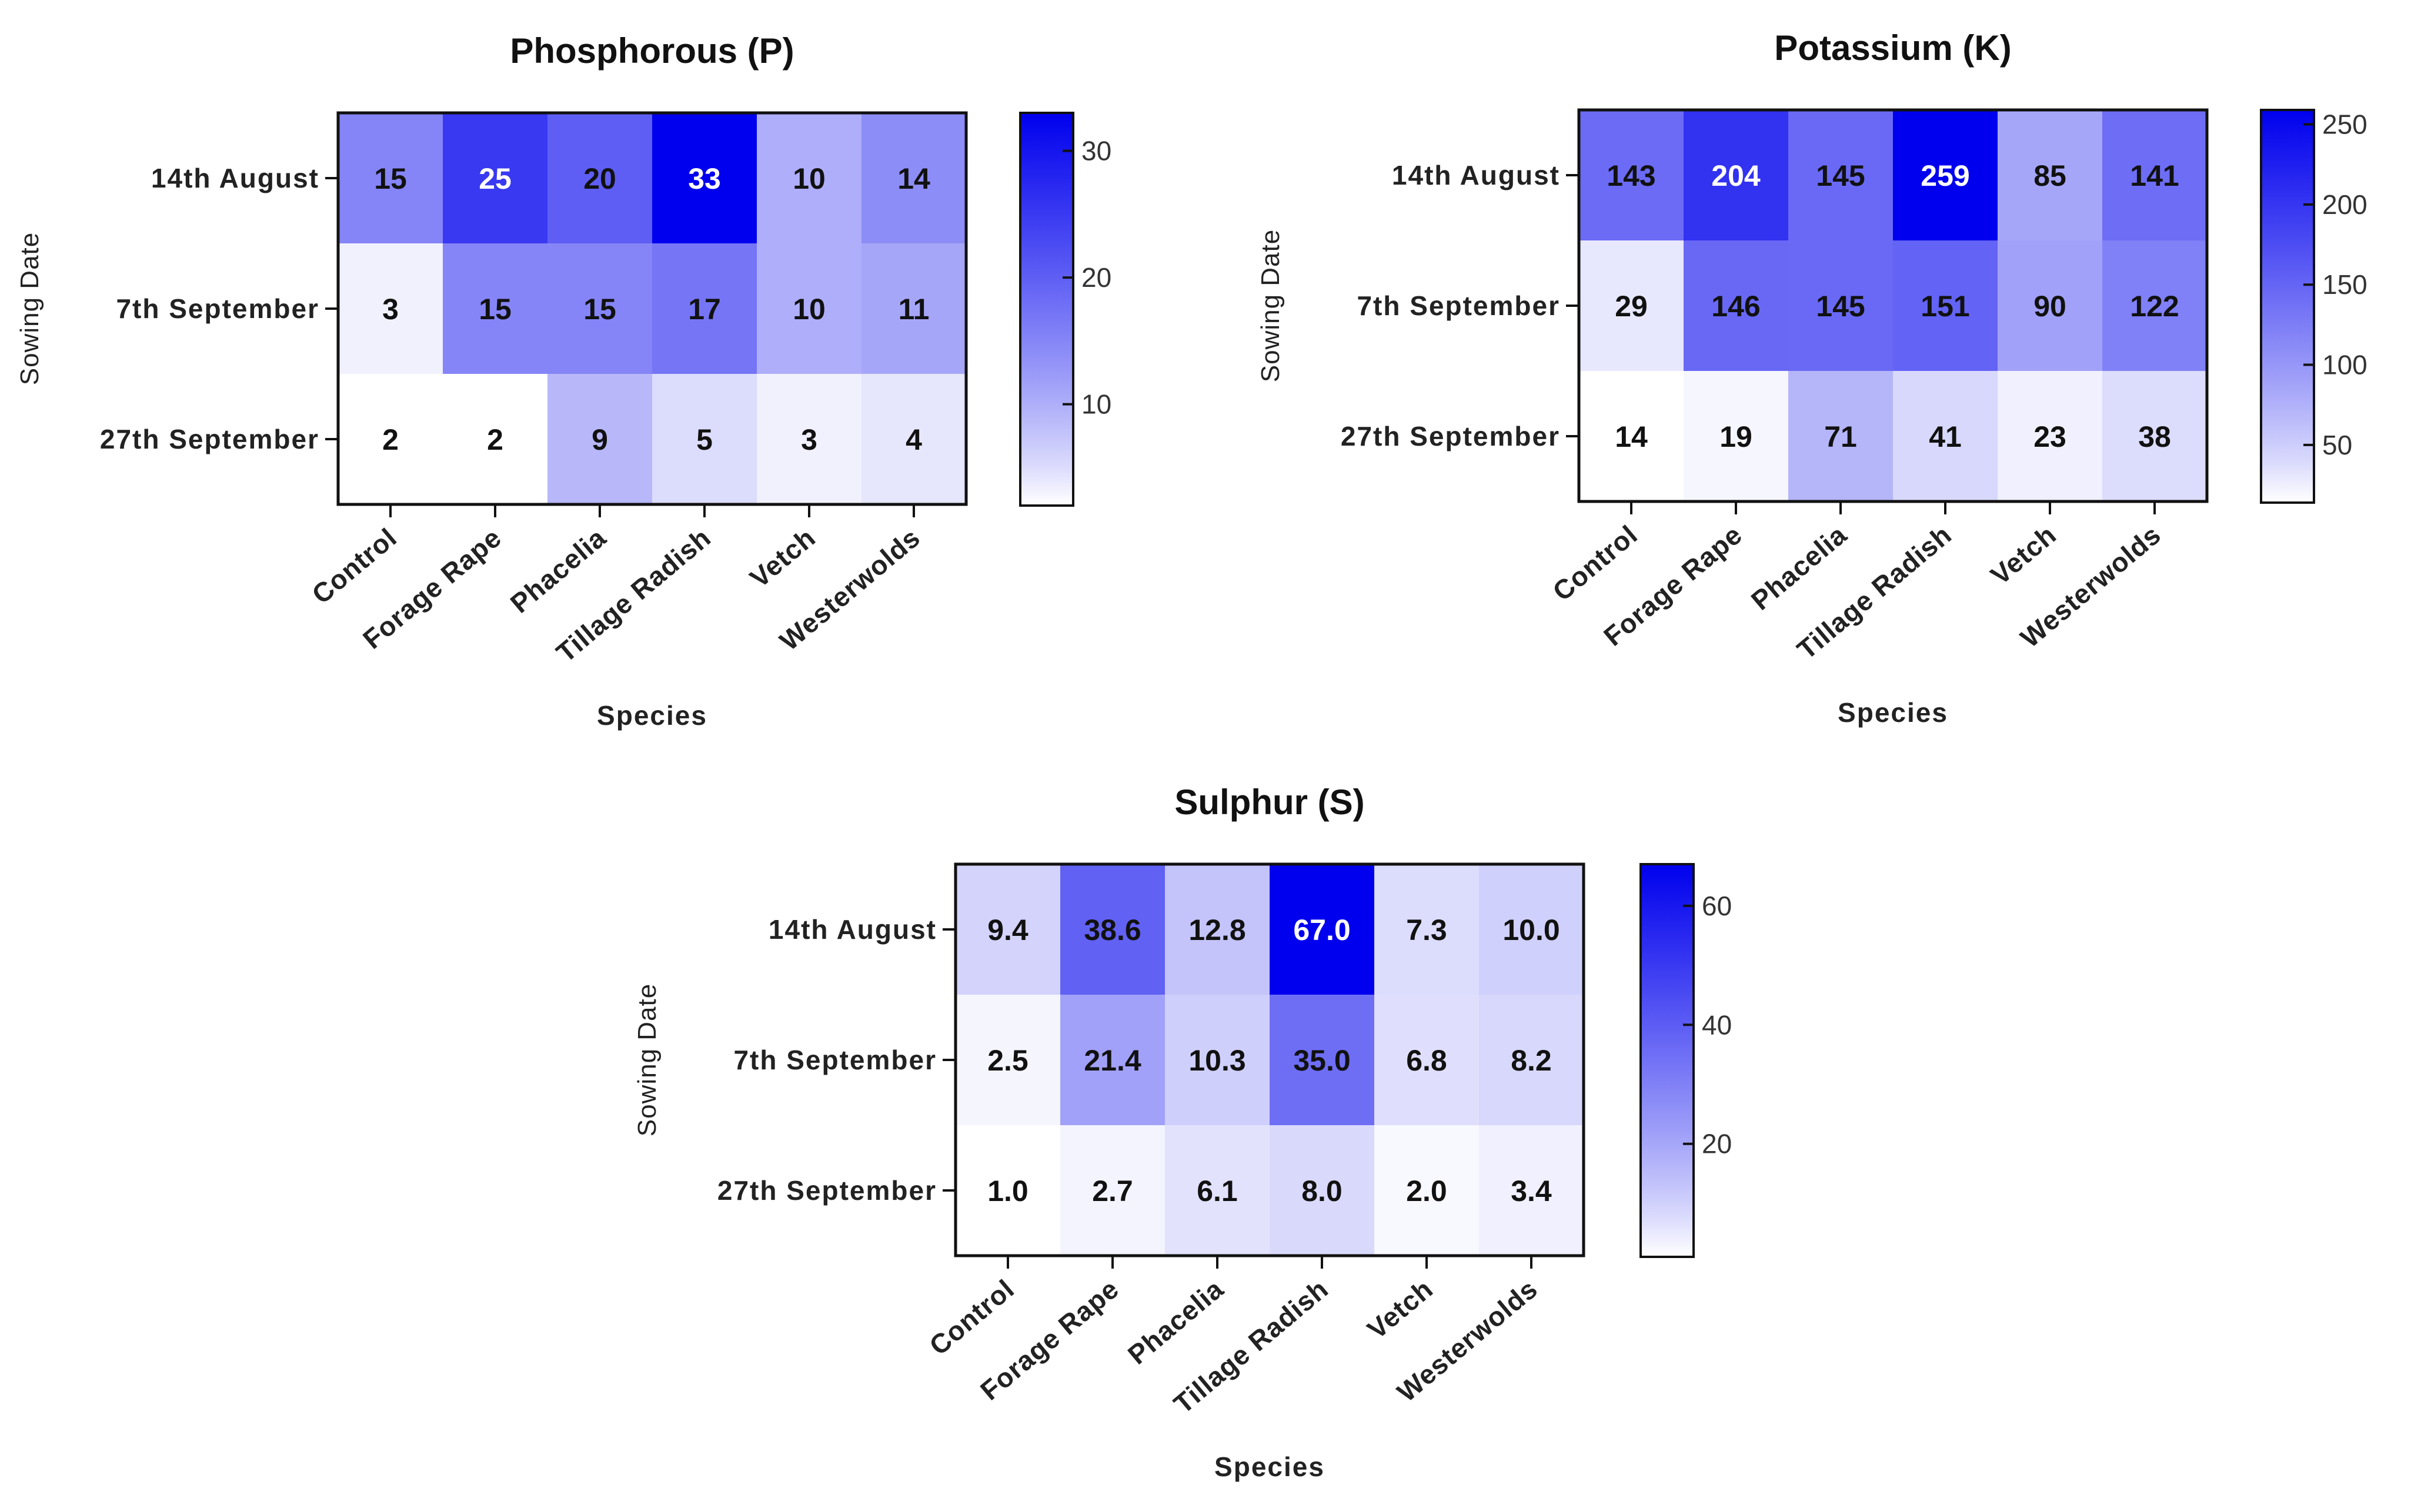 This screenshot has height=1512, width=2411. Describe the element at coordinates (1631, 175) in the screenshot. I see `cell-value-label: 143` at that location.